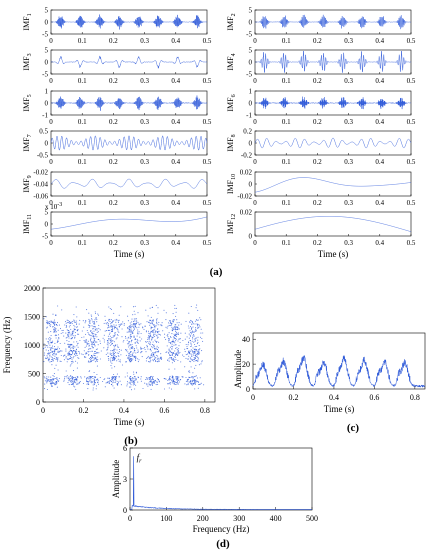 The height and width of the screenshot is (550, 433). What do you see at coordinates (251, 63) in the screenshot?
I see `y-tick-label: 0` at bounding box center [251, 63].